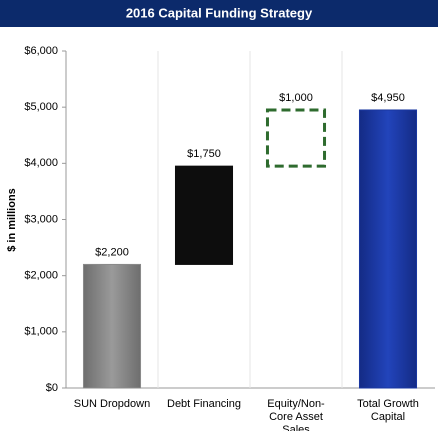 The width and height of the screenshot is (438, 431). I want to click on x-tick-label: SUN Dropdown, so click(112, 404).